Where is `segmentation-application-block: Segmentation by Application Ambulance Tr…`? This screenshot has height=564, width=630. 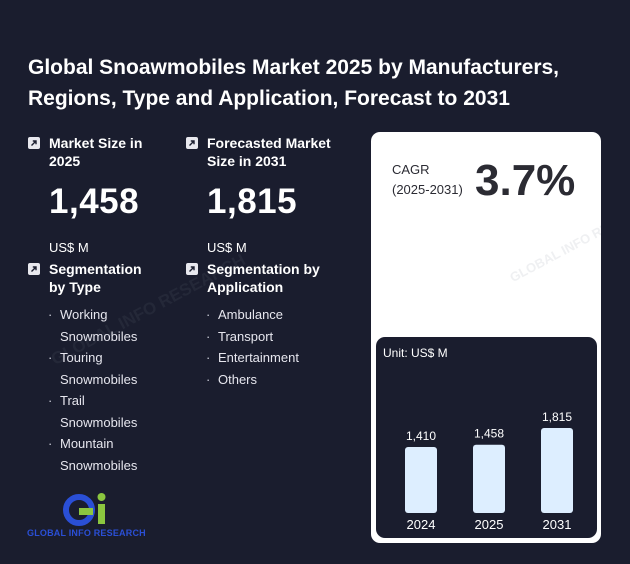
segmentation-application-block: Segmentation by Application Ambulance Tr… is located at coordinates (271, 325).